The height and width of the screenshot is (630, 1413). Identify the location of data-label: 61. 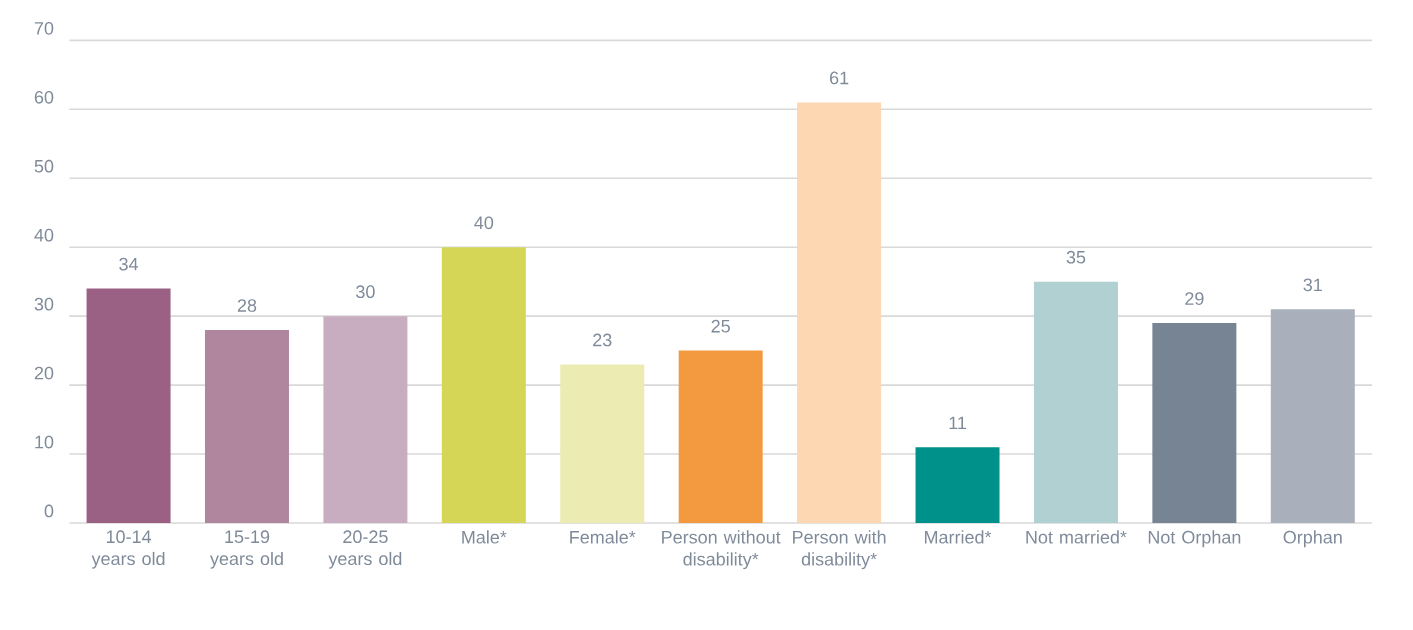
(839, 78).